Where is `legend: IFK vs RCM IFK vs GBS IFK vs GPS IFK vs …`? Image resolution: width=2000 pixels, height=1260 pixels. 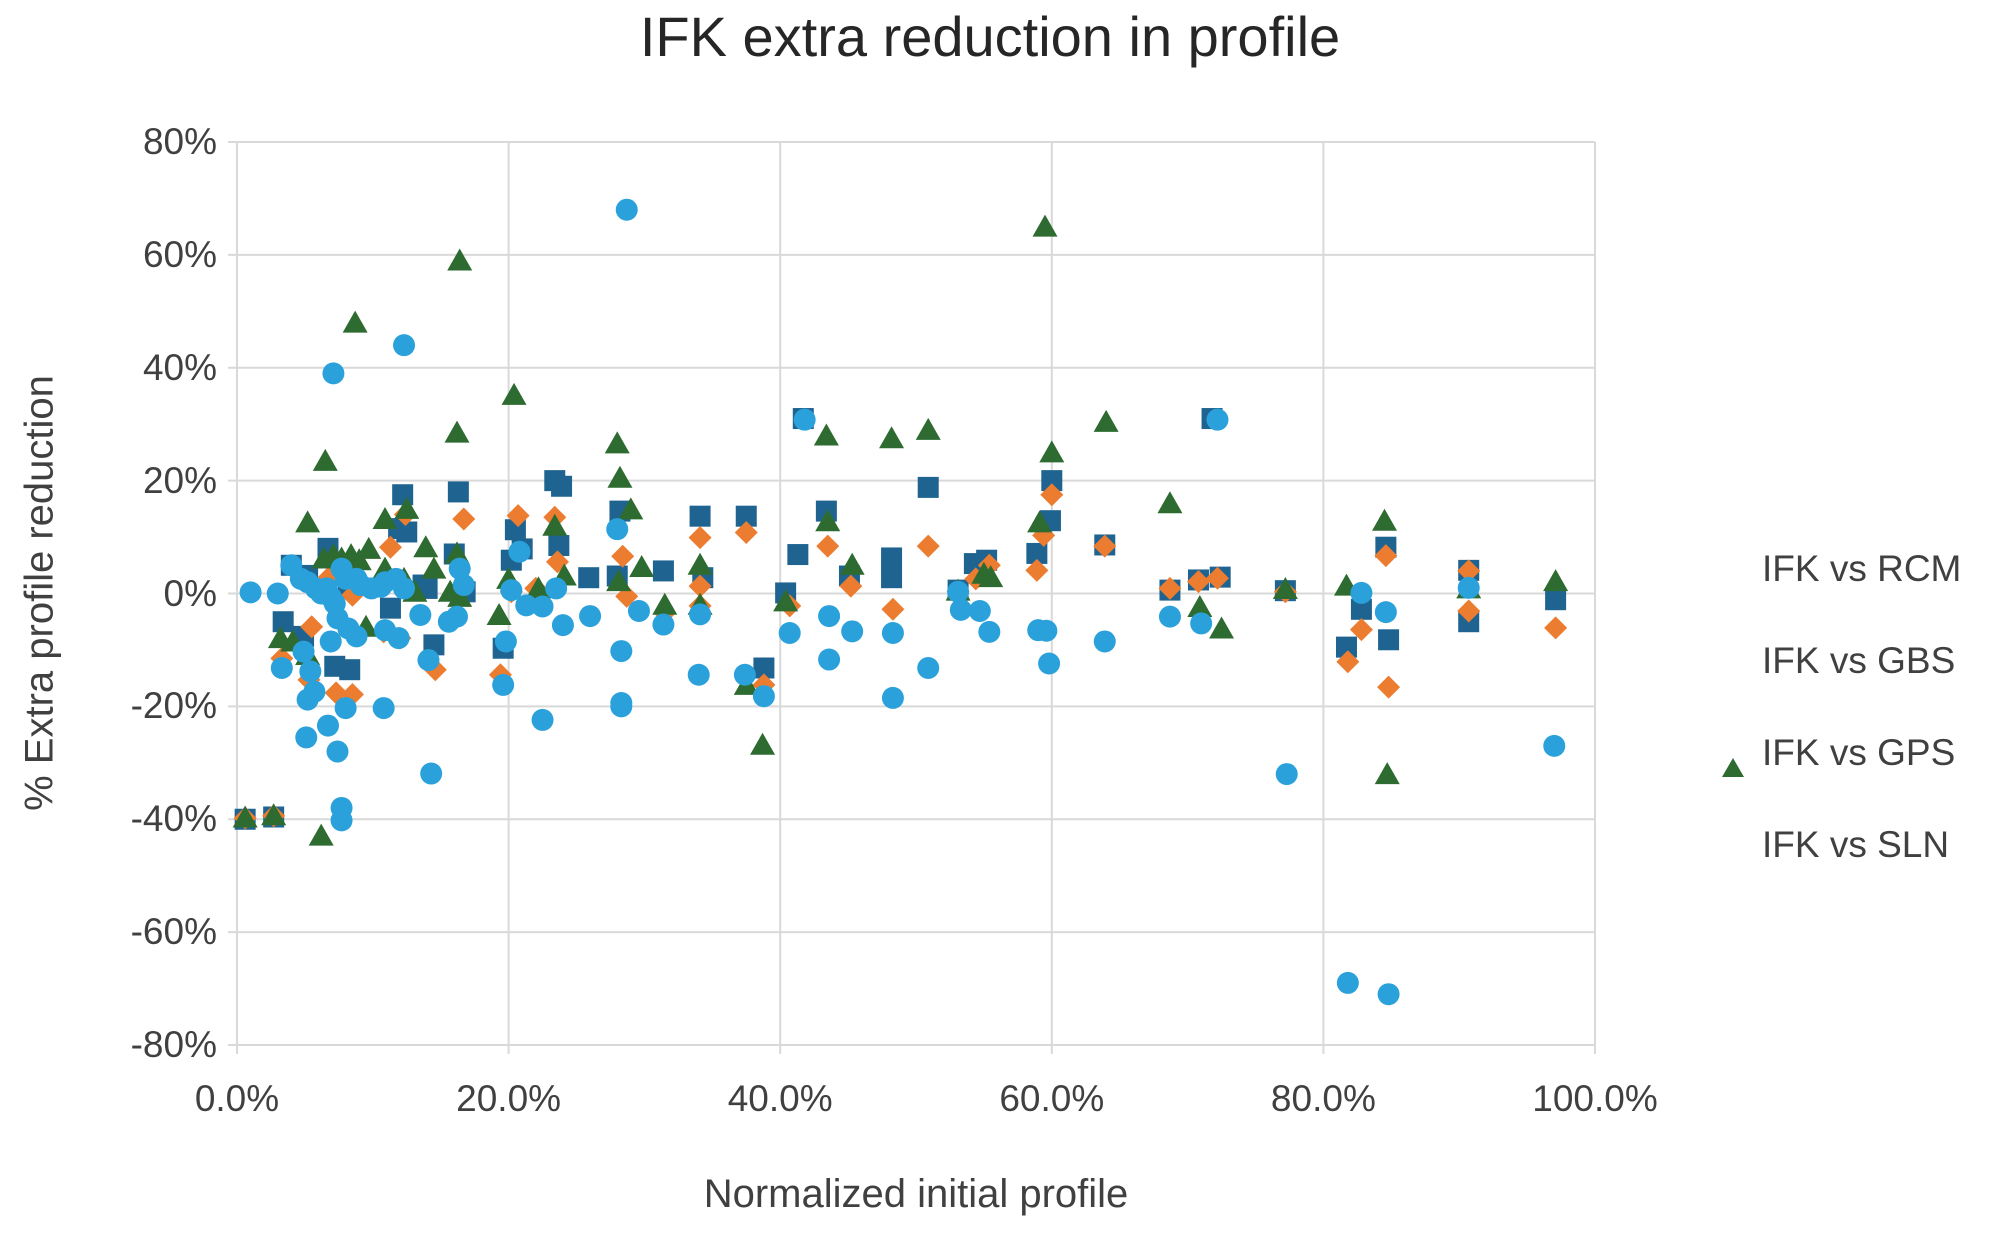
legend: IFK vs RCM IFK vs GBS IFK vs GPS IFK vs … is located at coordinates (1841, 707).